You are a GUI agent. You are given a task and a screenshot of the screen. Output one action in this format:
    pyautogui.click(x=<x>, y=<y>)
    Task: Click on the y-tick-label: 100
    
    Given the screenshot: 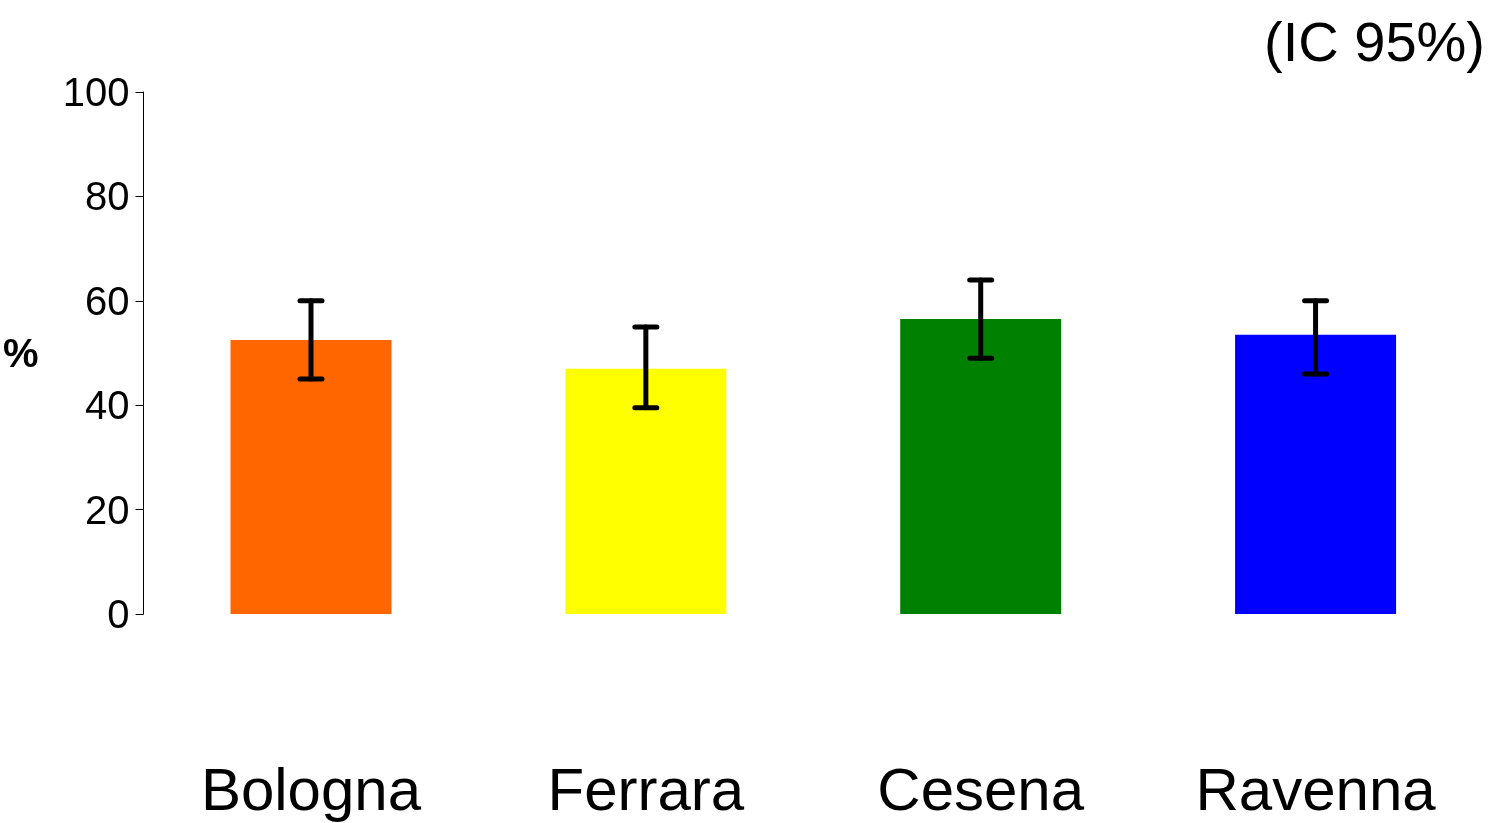 What is the action you would take?
    pyautogui.click(x=96, y=92)
    